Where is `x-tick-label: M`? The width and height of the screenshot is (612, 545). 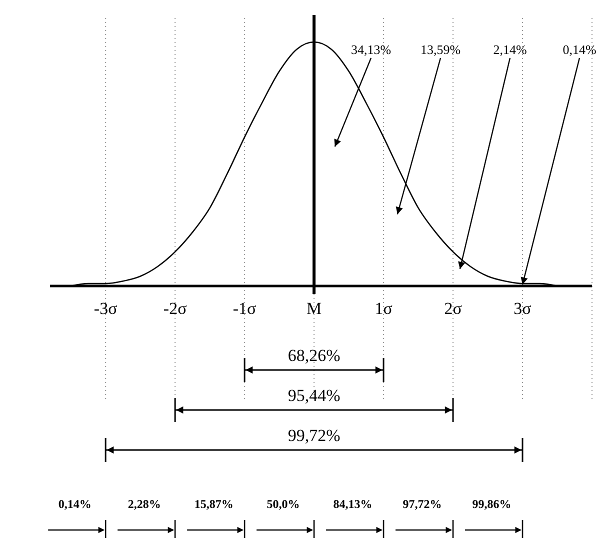 x-tick-label: M is located at coordinates (314, 308).